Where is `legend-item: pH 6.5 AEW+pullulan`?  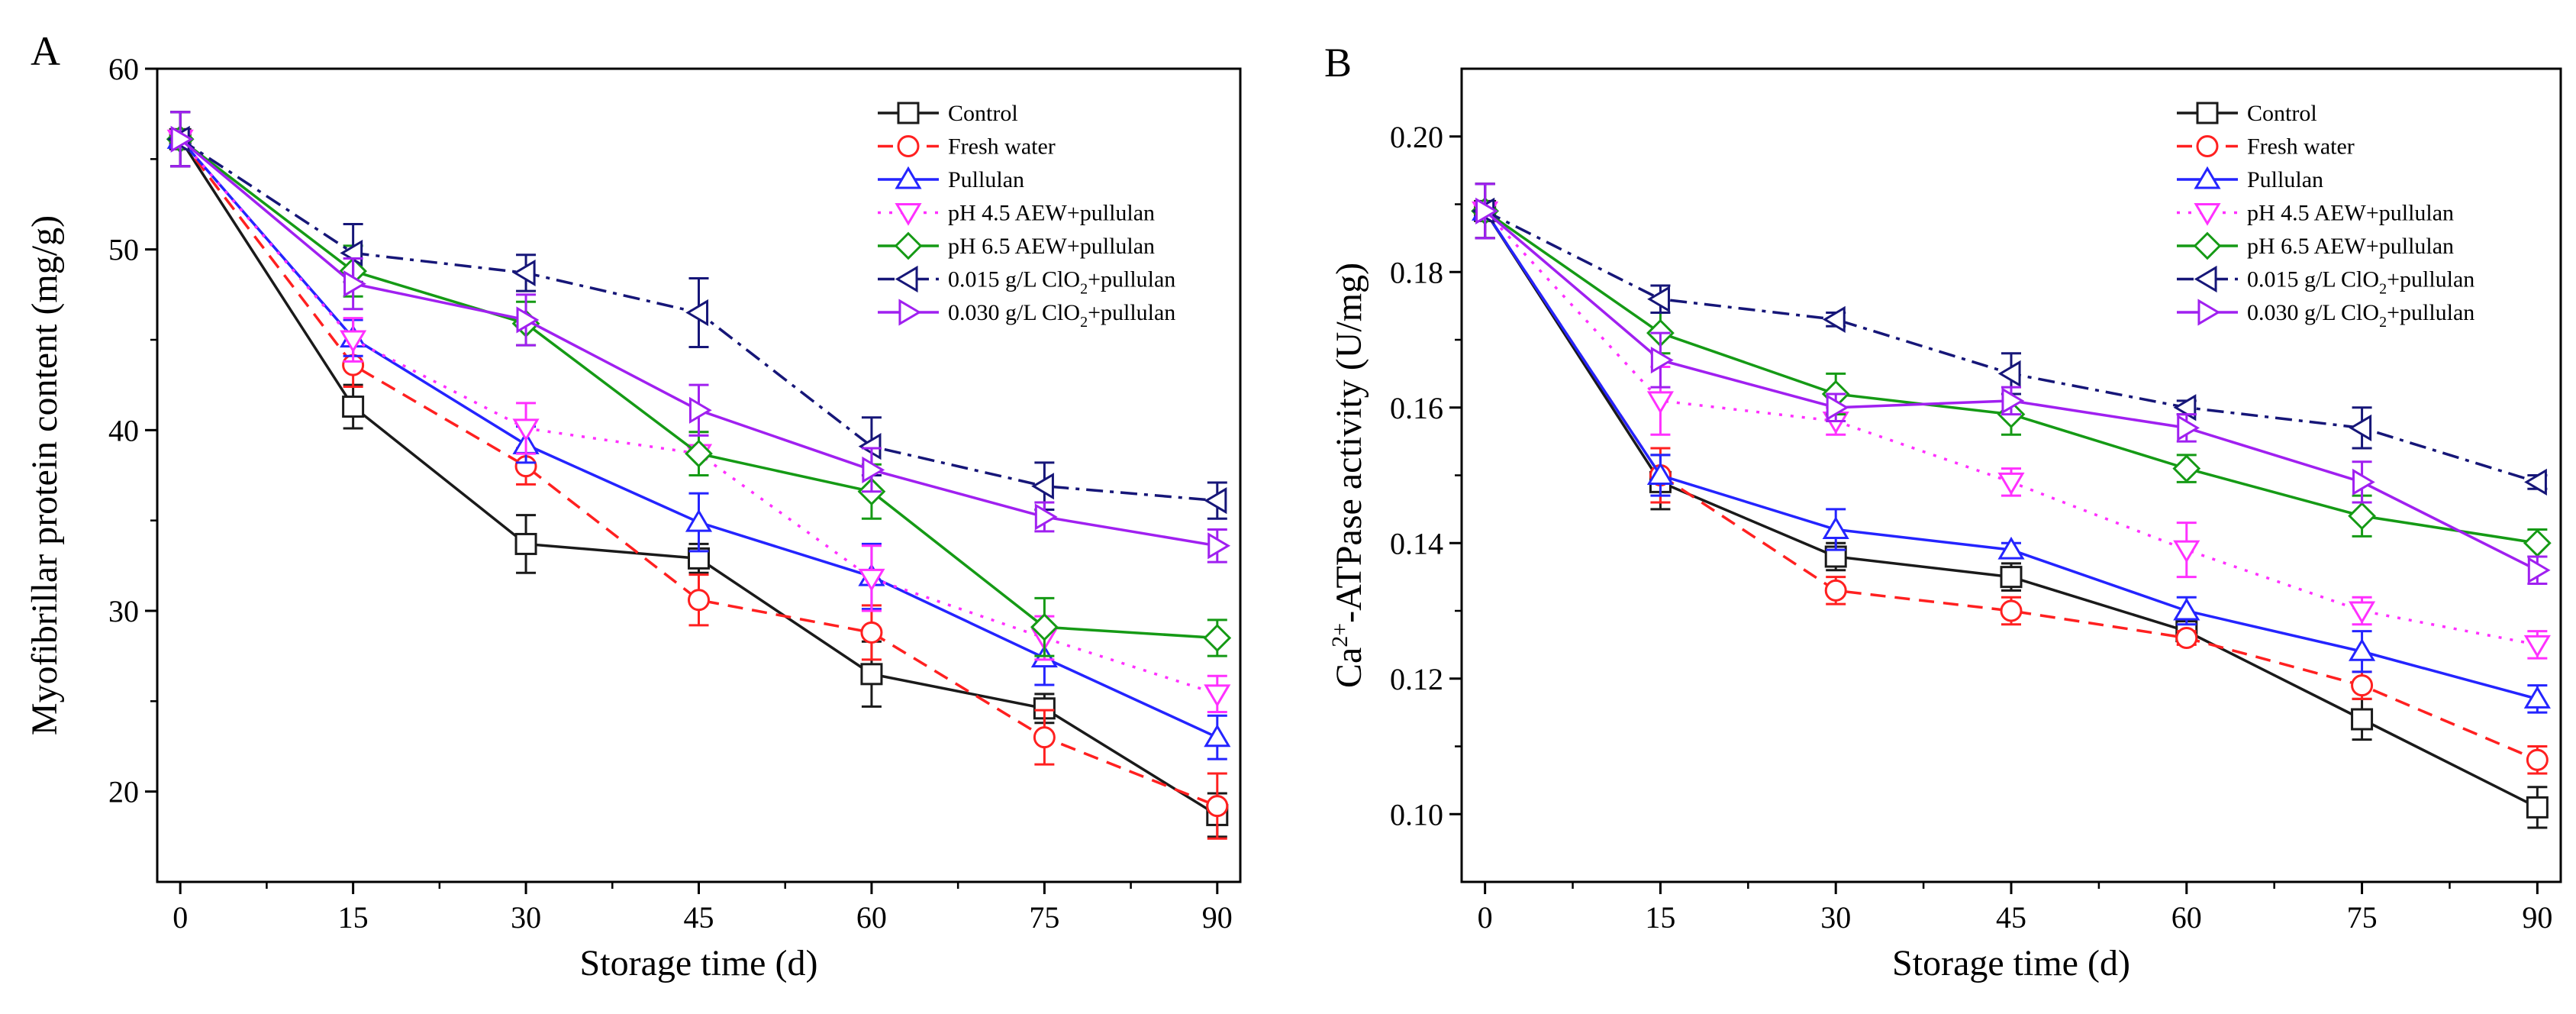 legend-item: pH 6.5 AEW+pullulan is located at coordinates (1017, 245).